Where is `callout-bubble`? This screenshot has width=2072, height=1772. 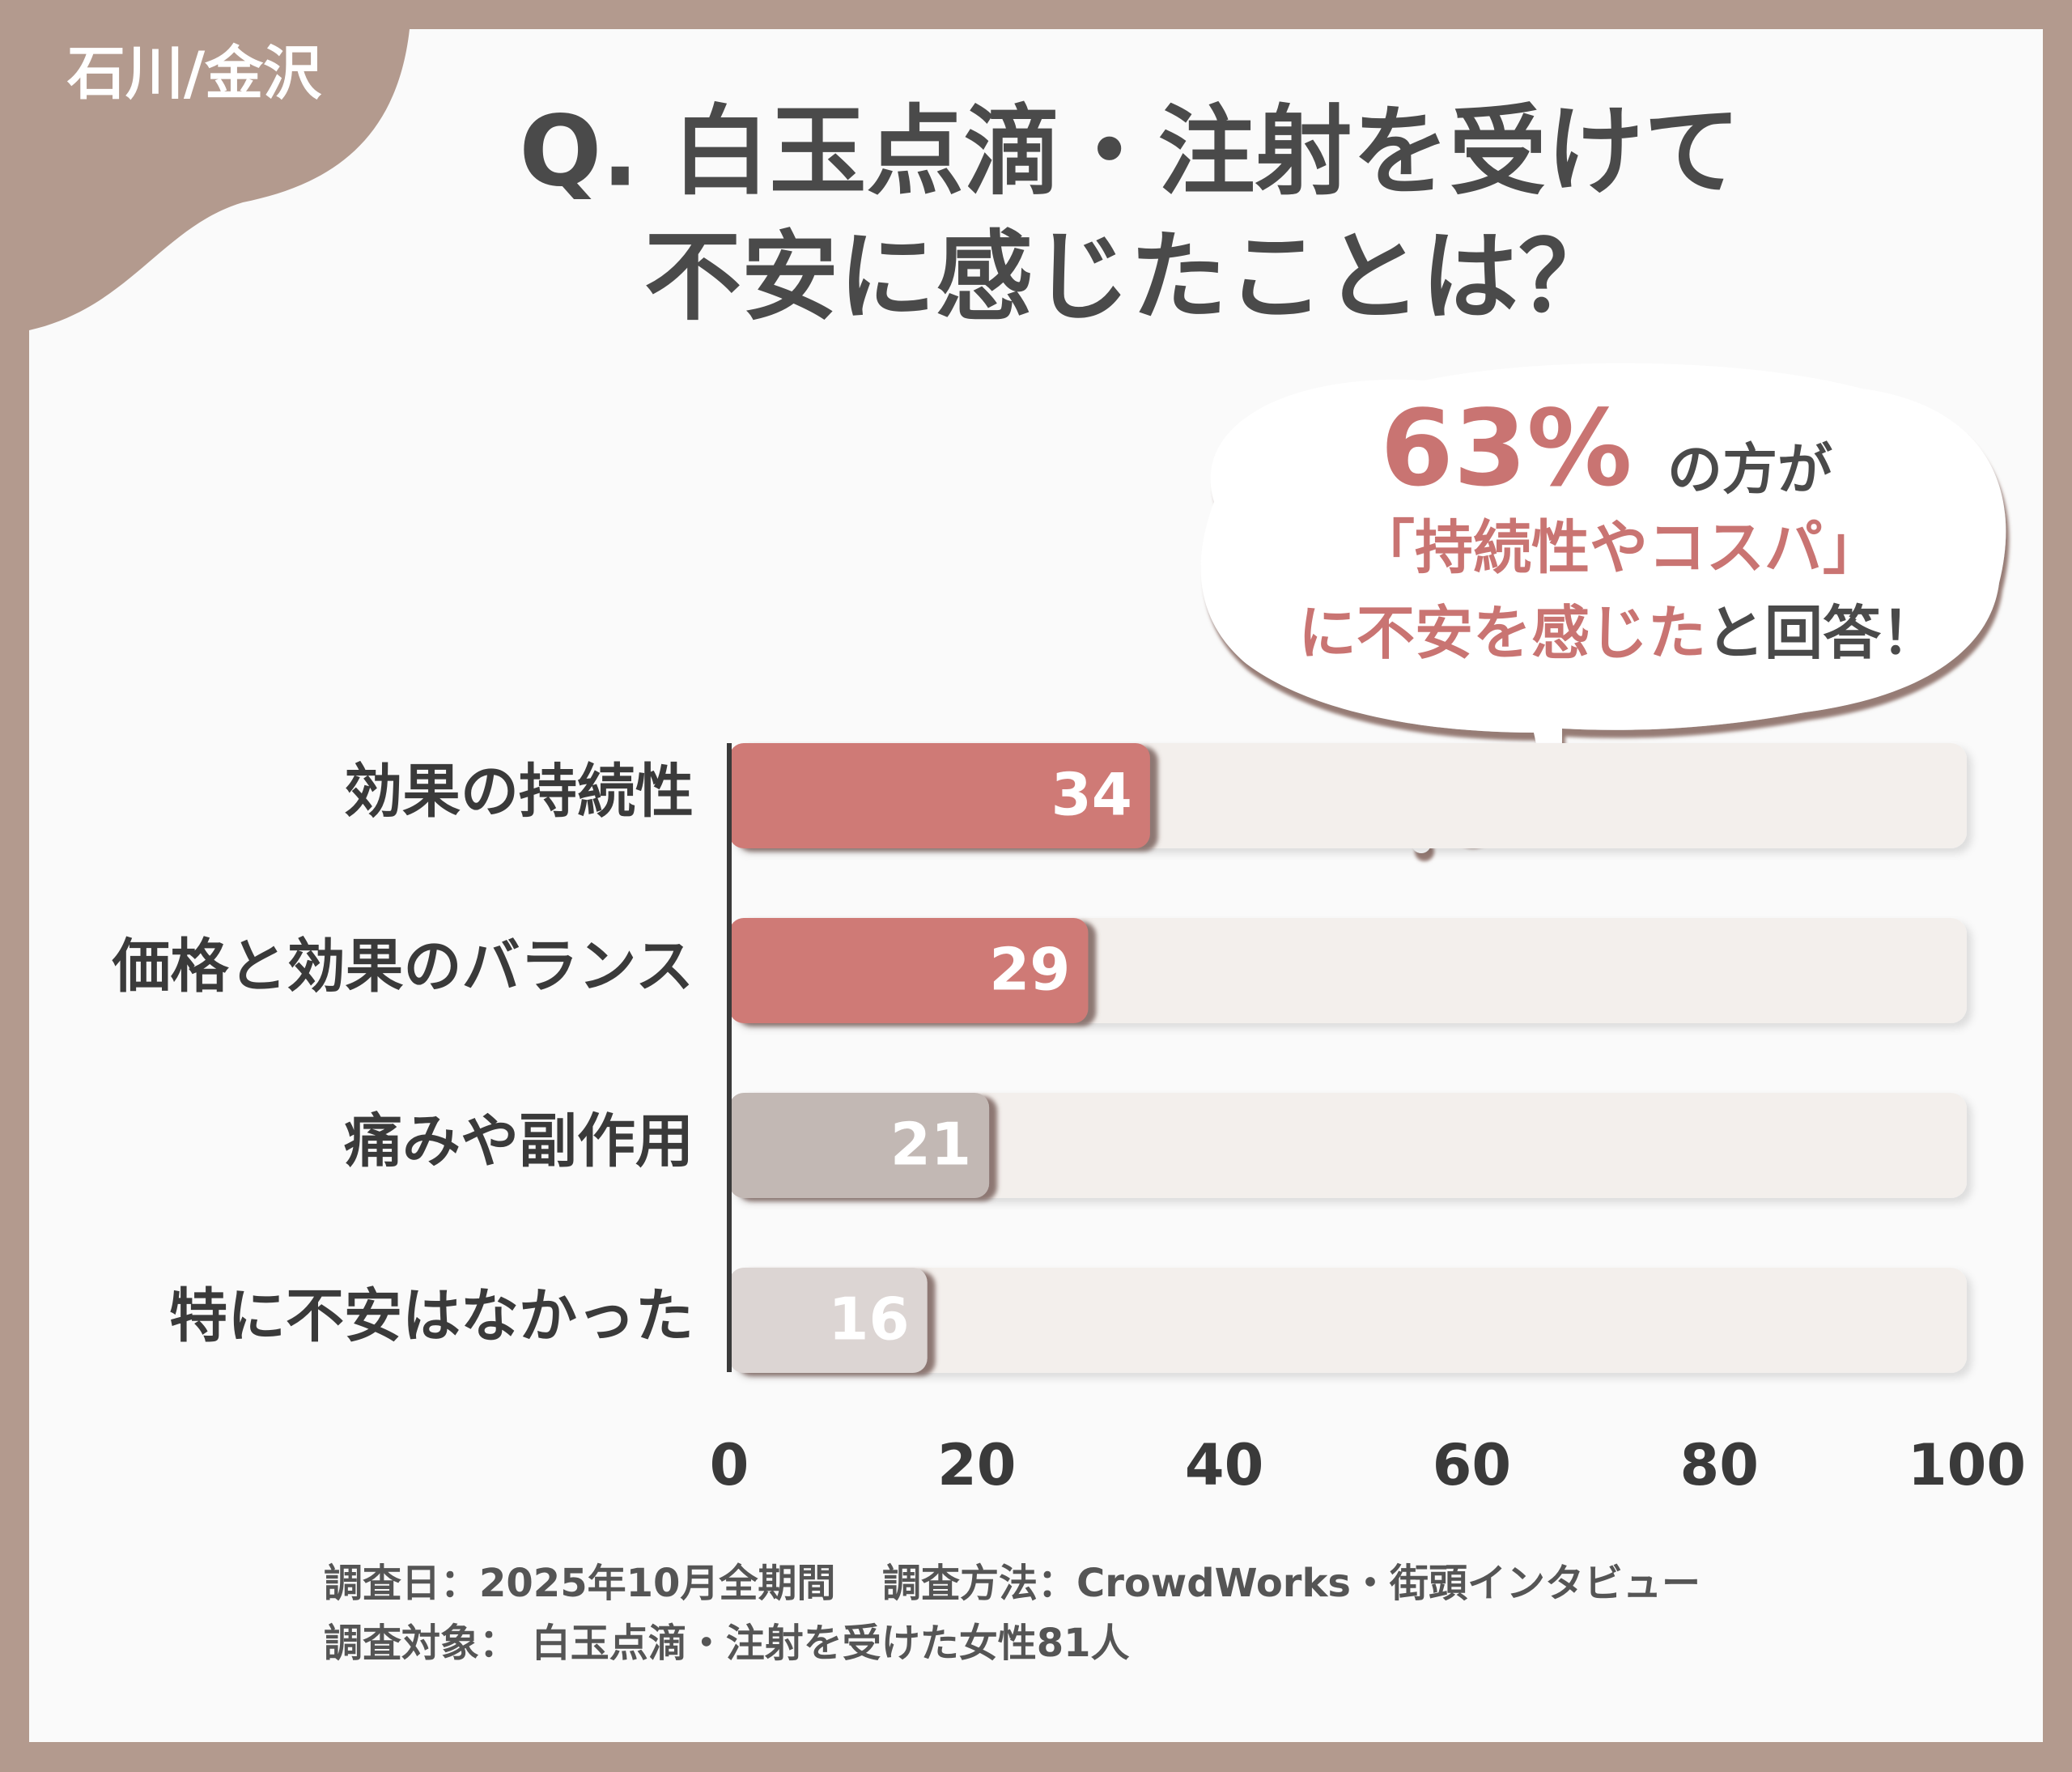 callout-bubble is located at coordinates (1603, 570).